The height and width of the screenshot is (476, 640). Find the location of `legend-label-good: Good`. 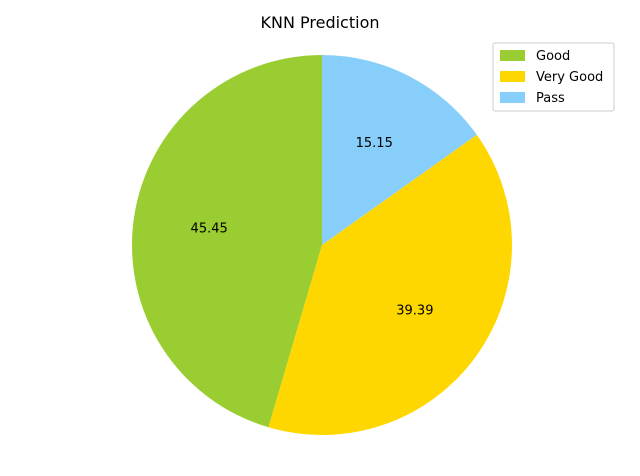

legend-label-good: Good is located at coordinates (553, 56).